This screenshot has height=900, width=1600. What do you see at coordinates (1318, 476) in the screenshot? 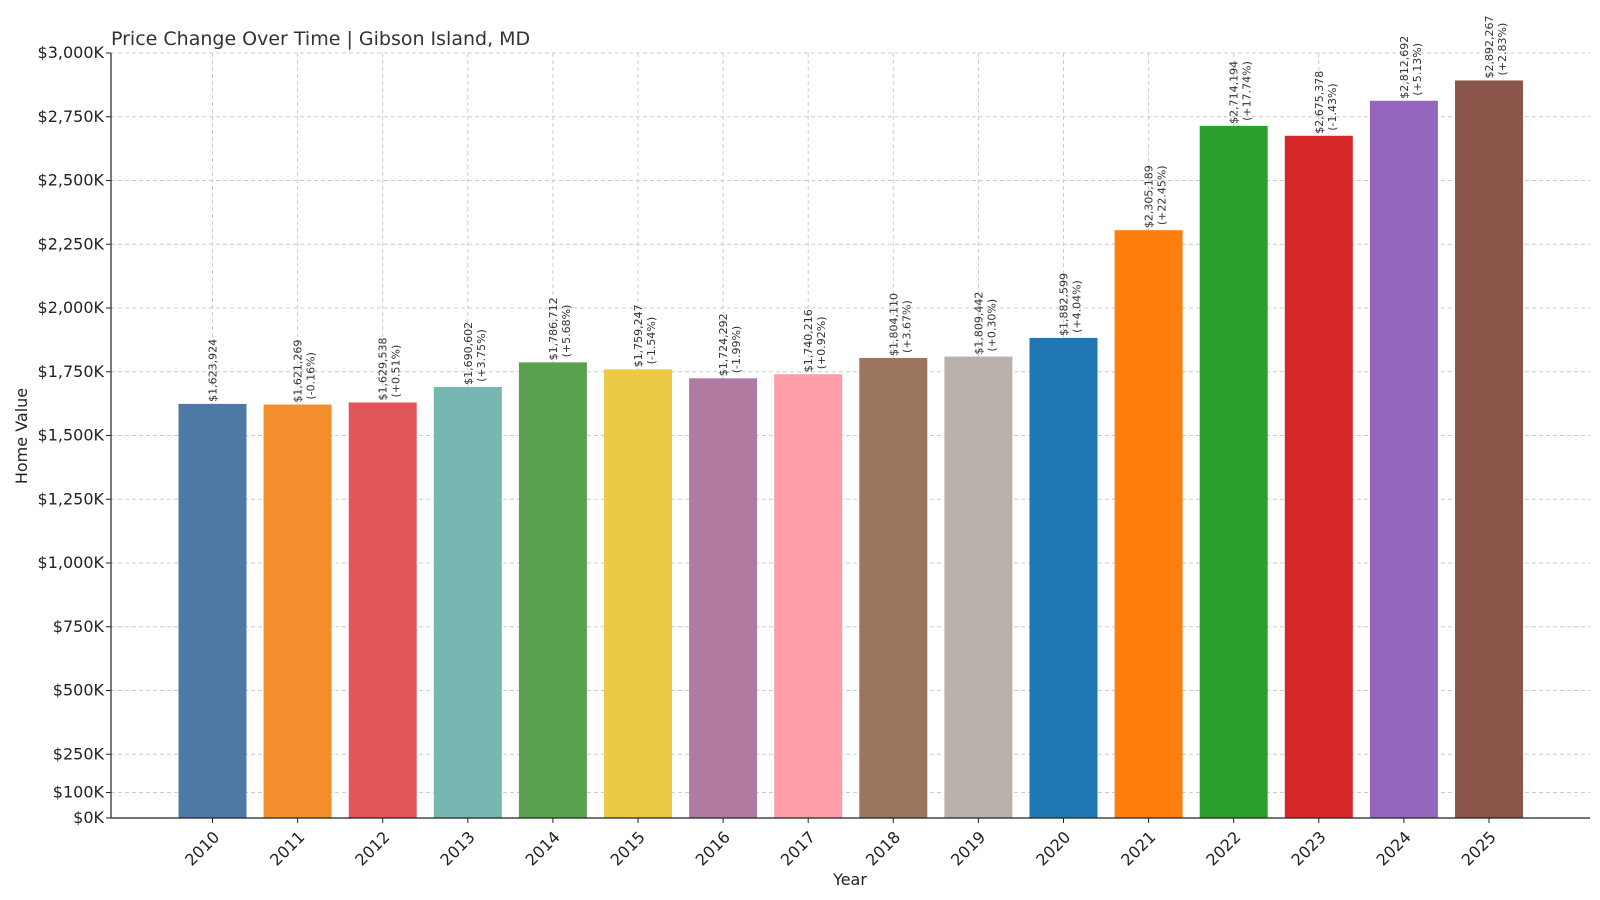
I see `bar-2023` at bounding box center [1318, 476].